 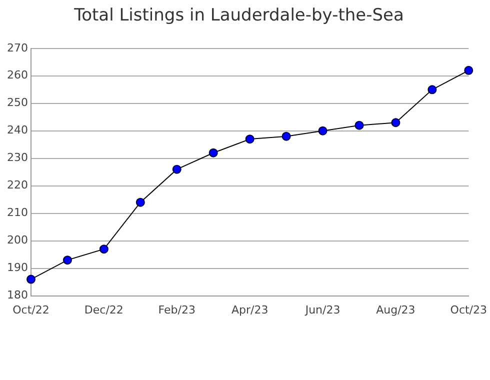 I want to click on chart-title: Total Listings in Lauderdale-by-the-Sea, so click(x=238, y=16).